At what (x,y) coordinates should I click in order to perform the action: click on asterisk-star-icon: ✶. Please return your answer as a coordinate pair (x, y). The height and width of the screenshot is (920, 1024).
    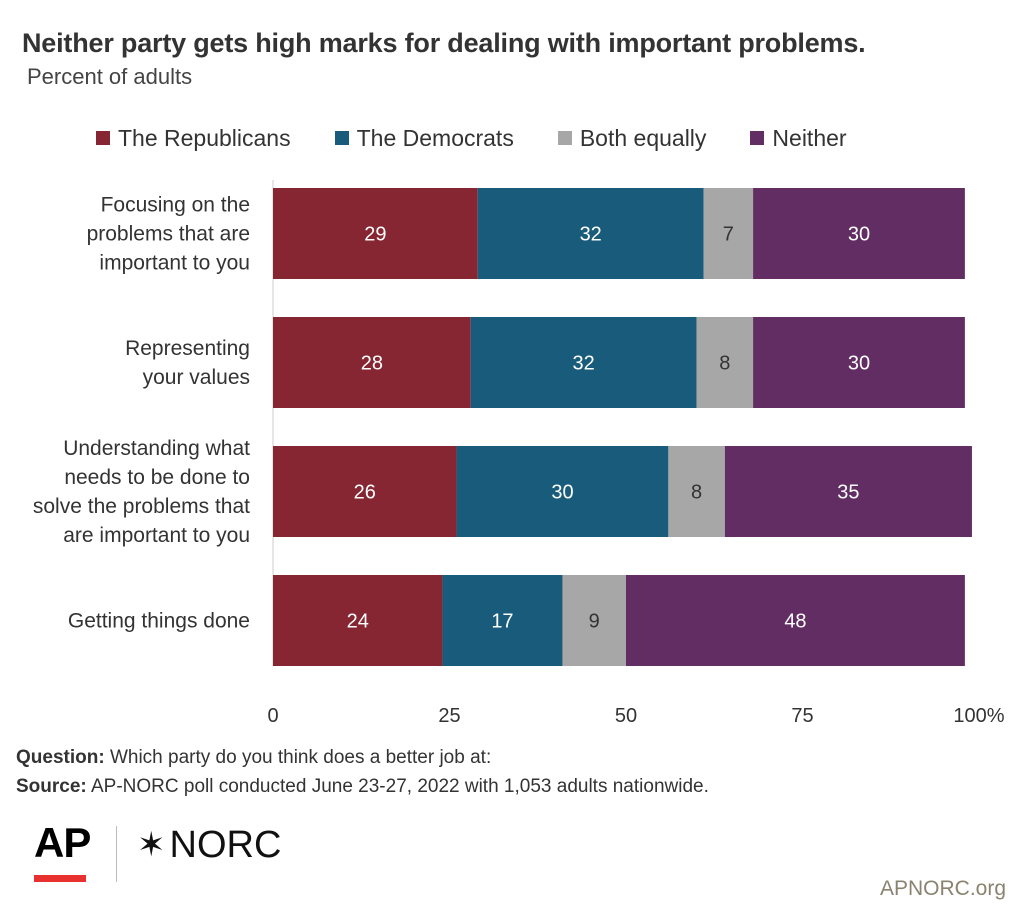
    Looking at the image, I should click on (151, 845).